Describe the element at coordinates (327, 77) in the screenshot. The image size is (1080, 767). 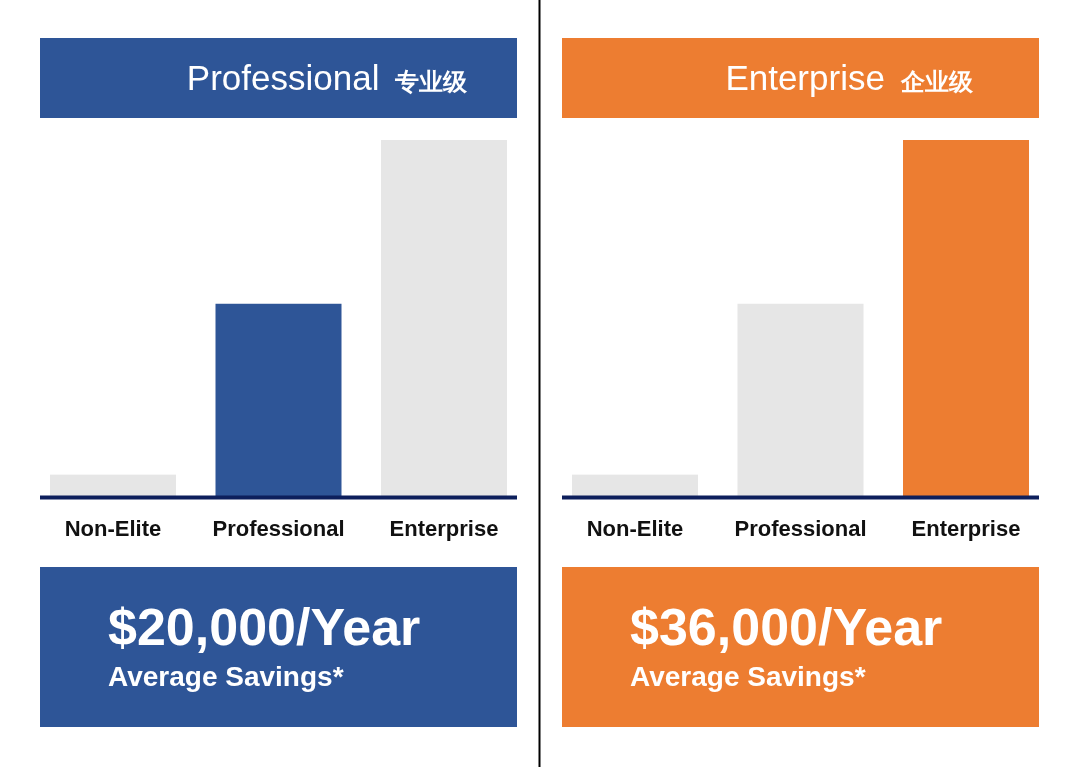
I see `chart-title: Professional 专业级` at that location.